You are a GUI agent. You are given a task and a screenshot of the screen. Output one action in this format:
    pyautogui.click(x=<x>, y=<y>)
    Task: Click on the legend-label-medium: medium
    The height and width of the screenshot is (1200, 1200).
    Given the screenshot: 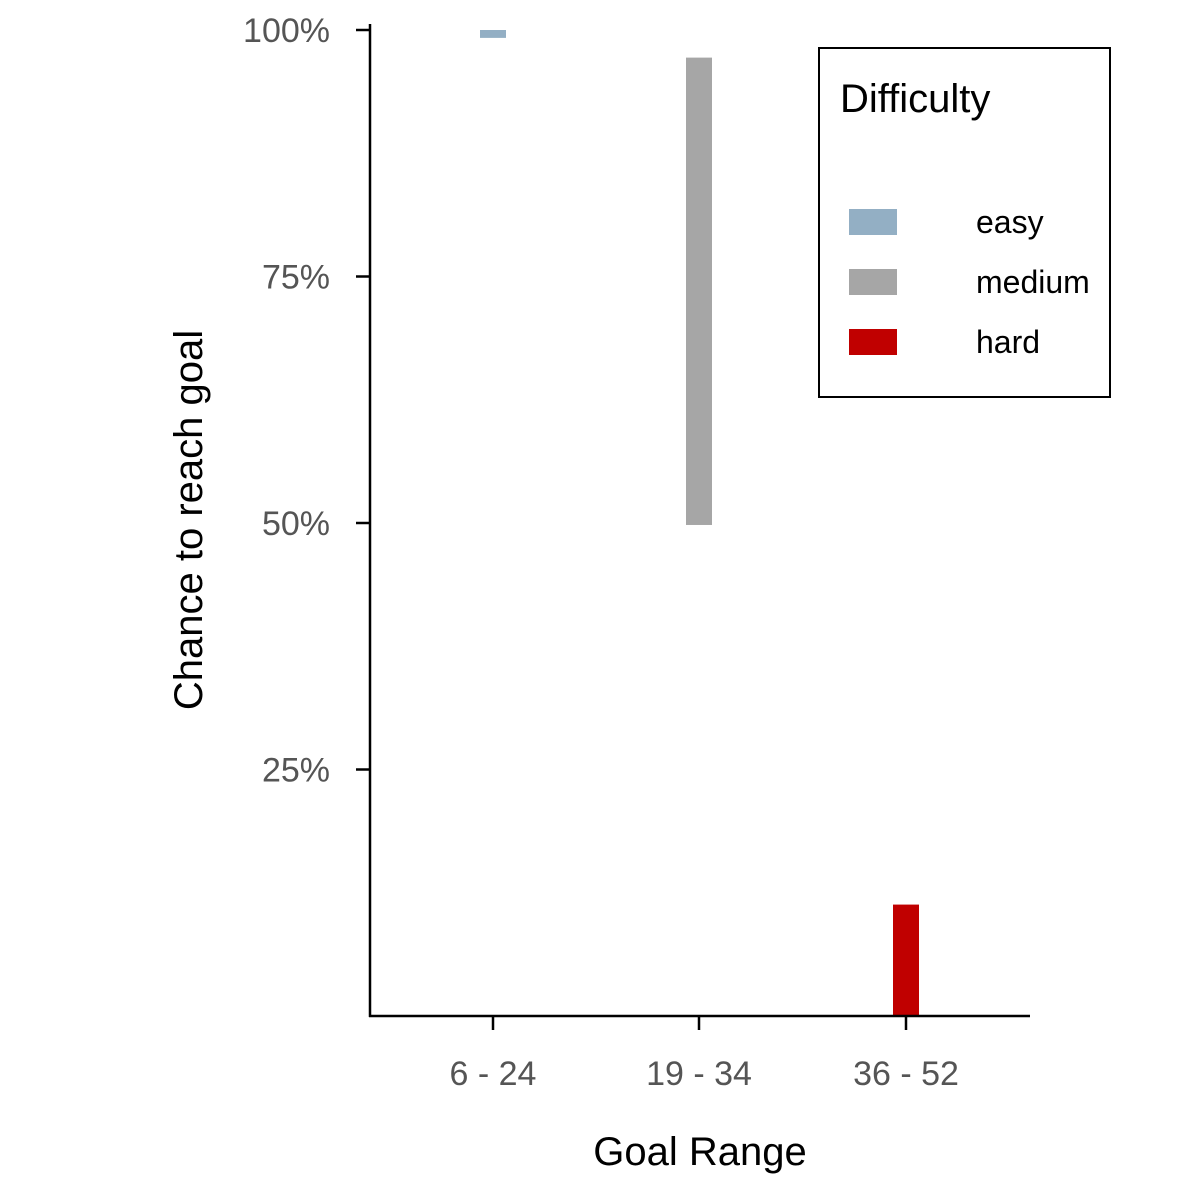 What is the action you would take?
    pyautogui.click(x=1033, y=282)
    